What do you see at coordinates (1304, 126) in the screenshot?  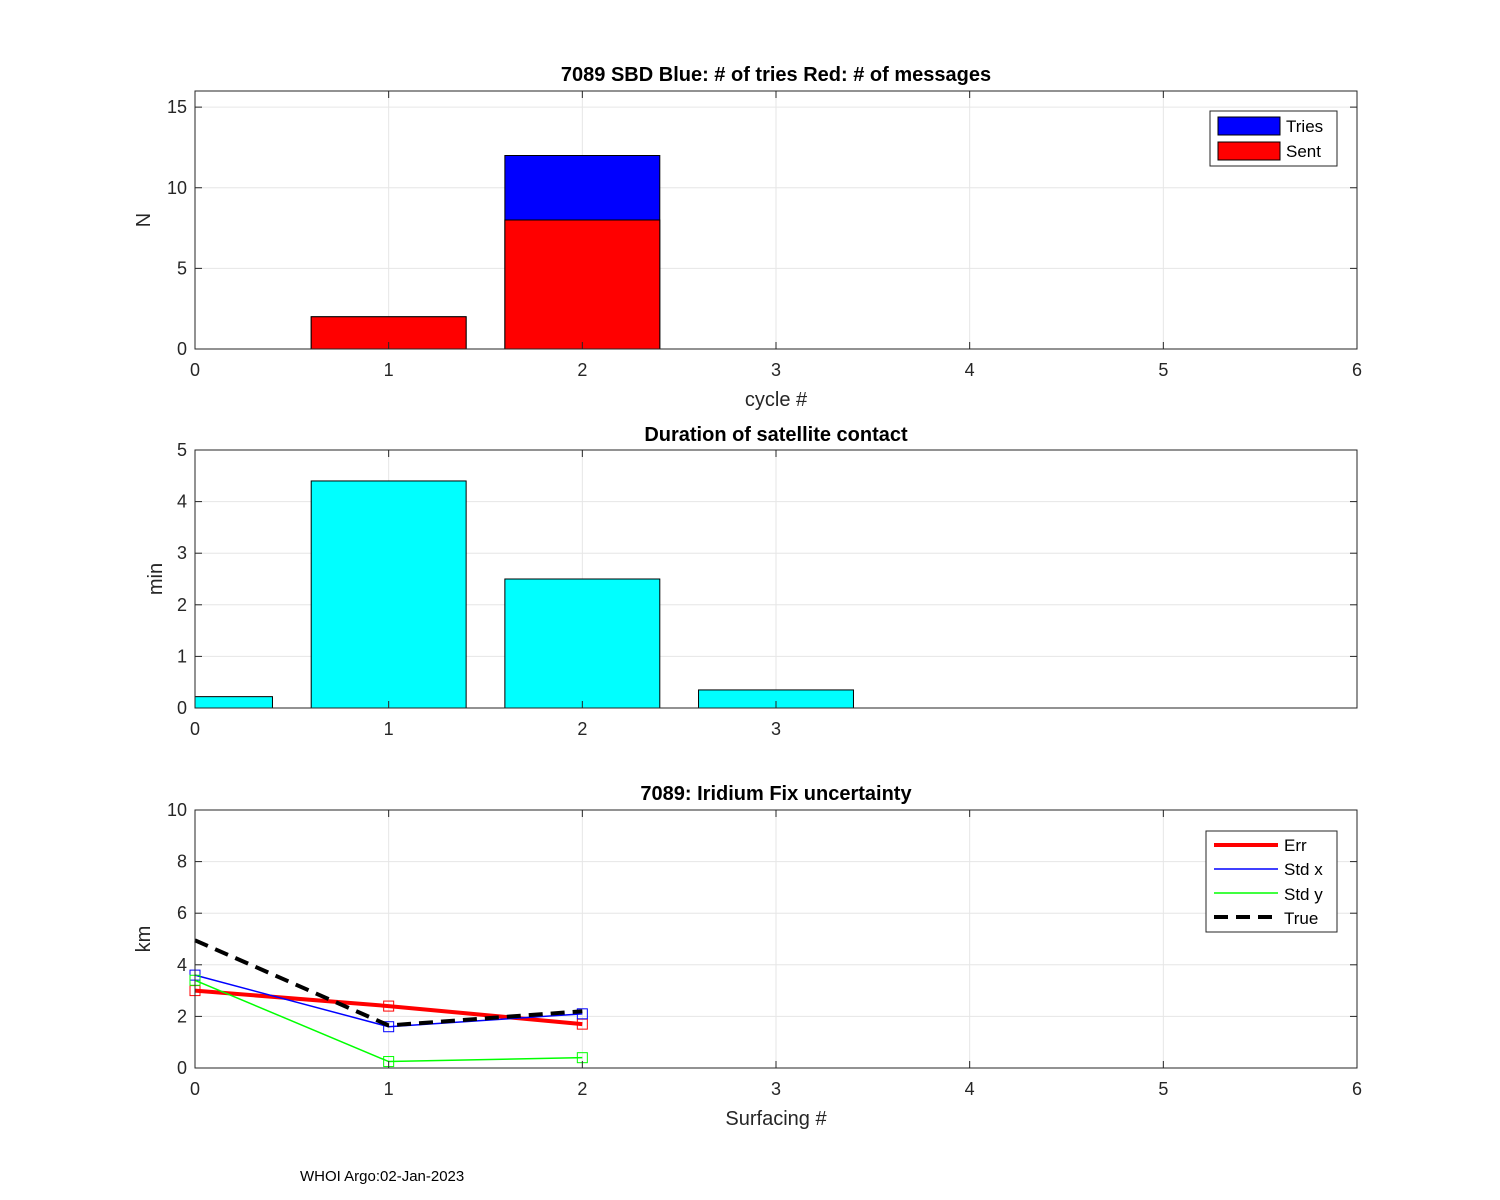 I see `legend-tries-label: Tries` at bounding box center [1304, 126].